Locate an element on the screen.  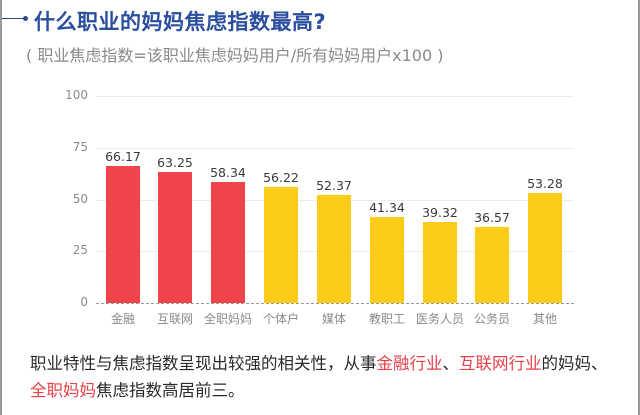
x-axis-category-label: 媒体 is located at coordinates (333, 319).